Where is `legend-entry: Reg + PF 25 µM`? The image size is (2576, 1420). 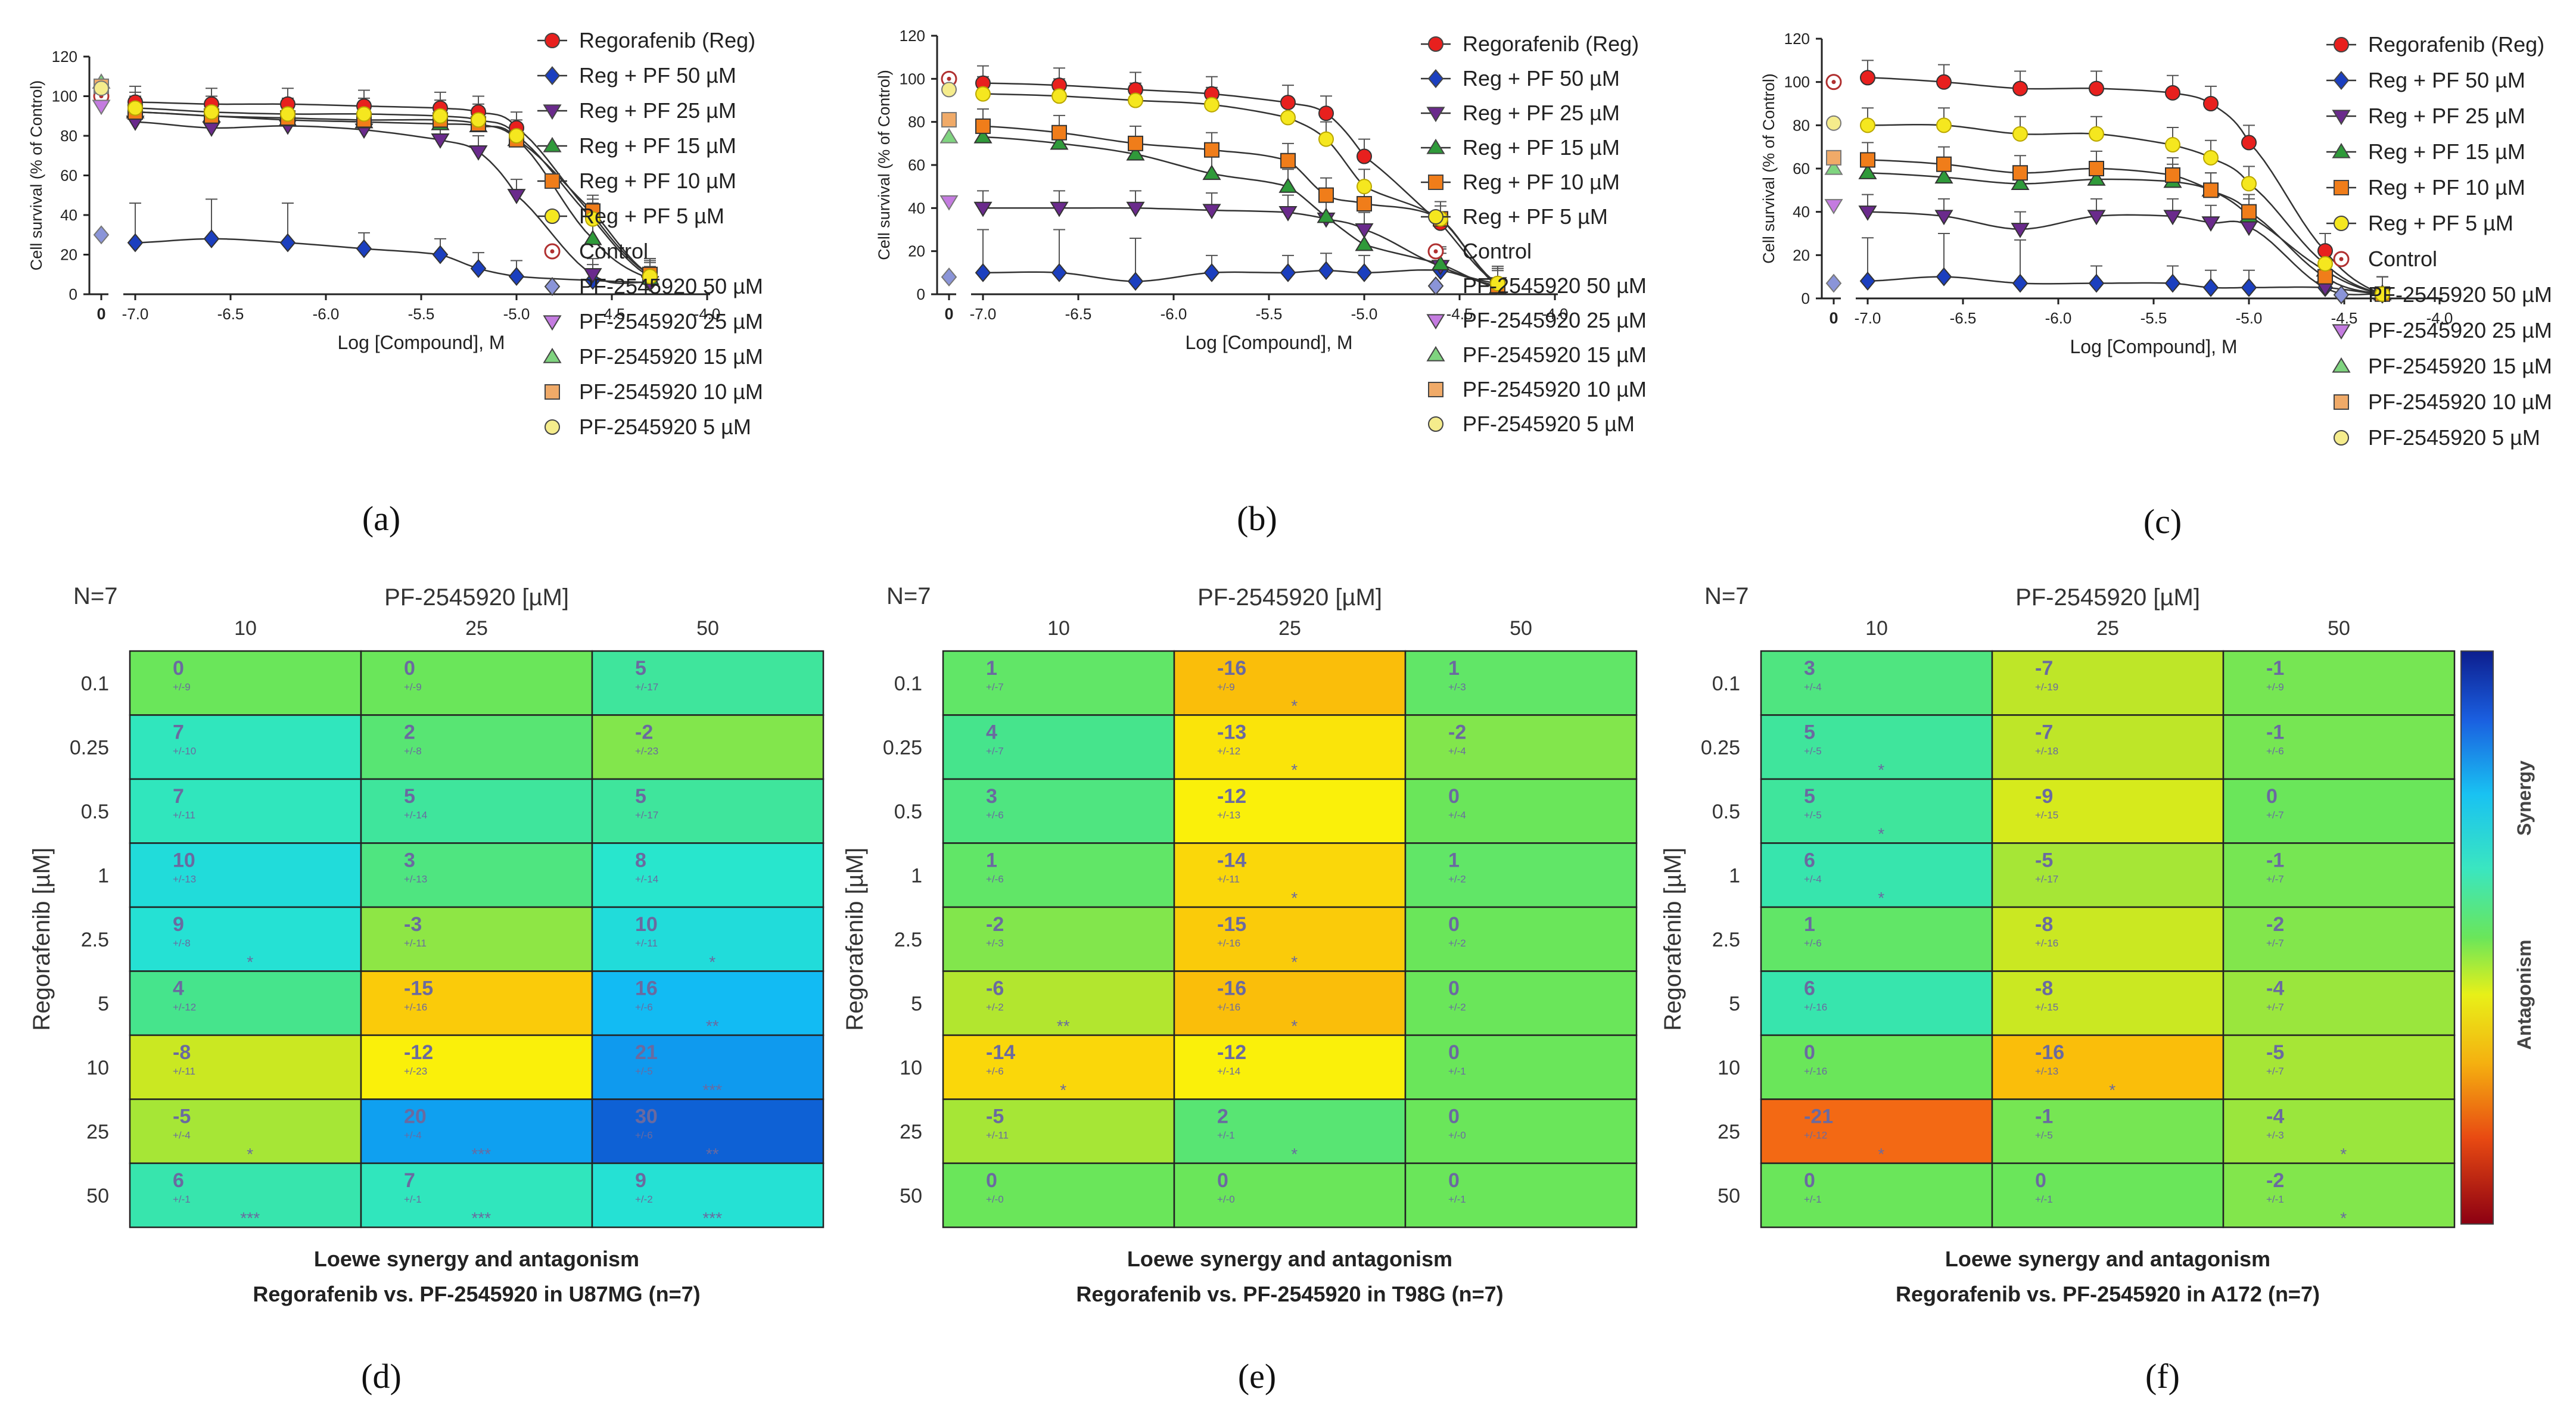 legend-entry: Reg + PF 25 µM is located at coordinates (2446, 116).